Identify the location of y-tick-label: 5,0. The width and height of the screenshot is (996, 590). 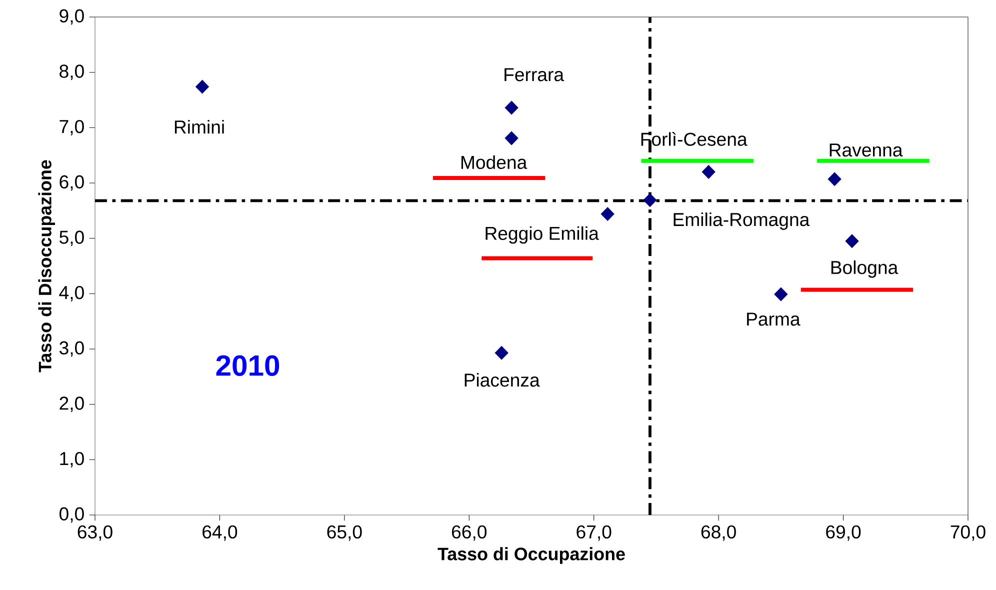
(72, 238).